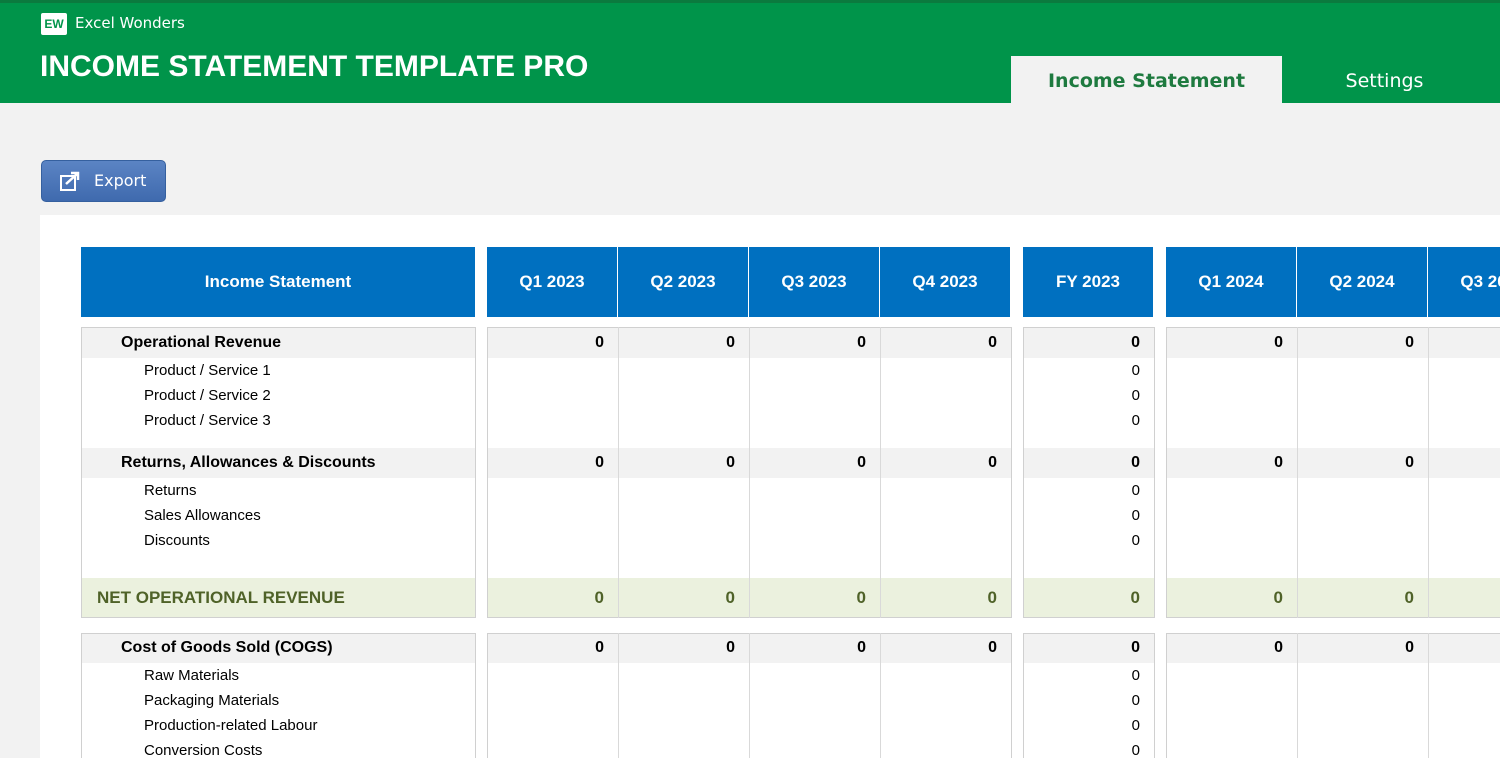 The height and width of the screenshot is (758, 1500). I want to click on item-label: Conversion Costs, so click(203, 750).